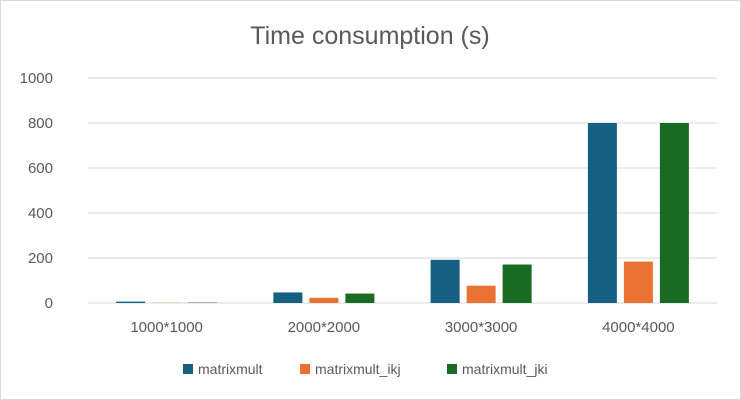  I want to click on chart-title: Time consumption (s), so click(369, 36).